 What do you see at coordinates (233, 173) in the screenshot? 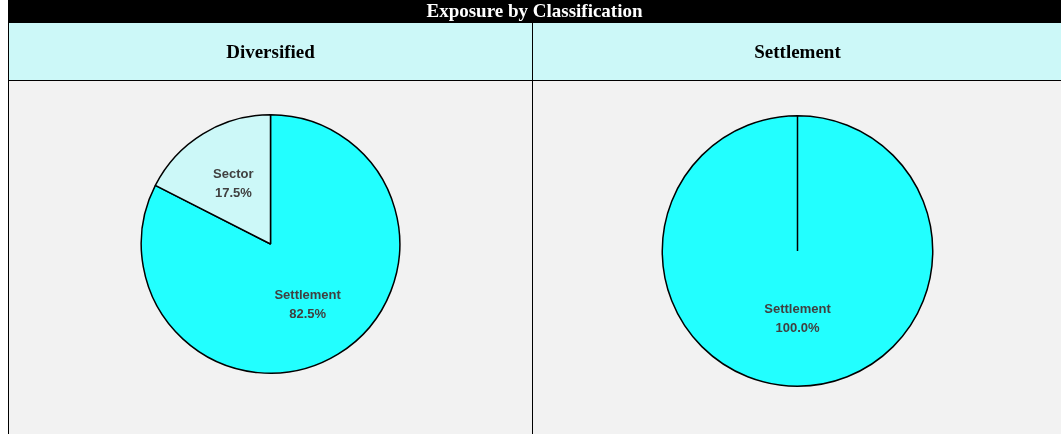
I see `slice-label: Sector` at bounding box center [233, 173].